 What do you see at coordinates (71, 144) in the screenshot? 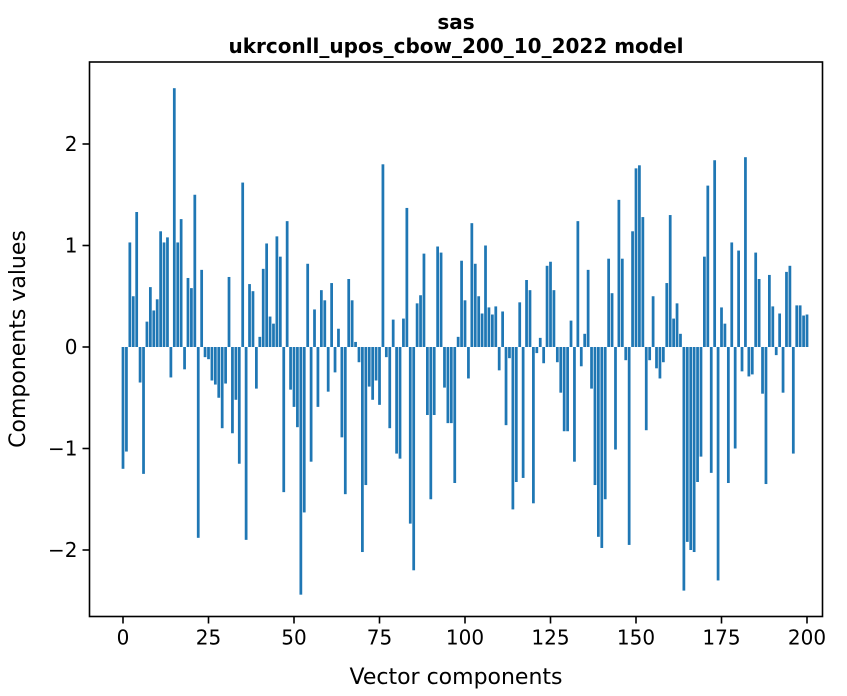
I see `y-tick-label: 2` at bounding box center [71, 144].